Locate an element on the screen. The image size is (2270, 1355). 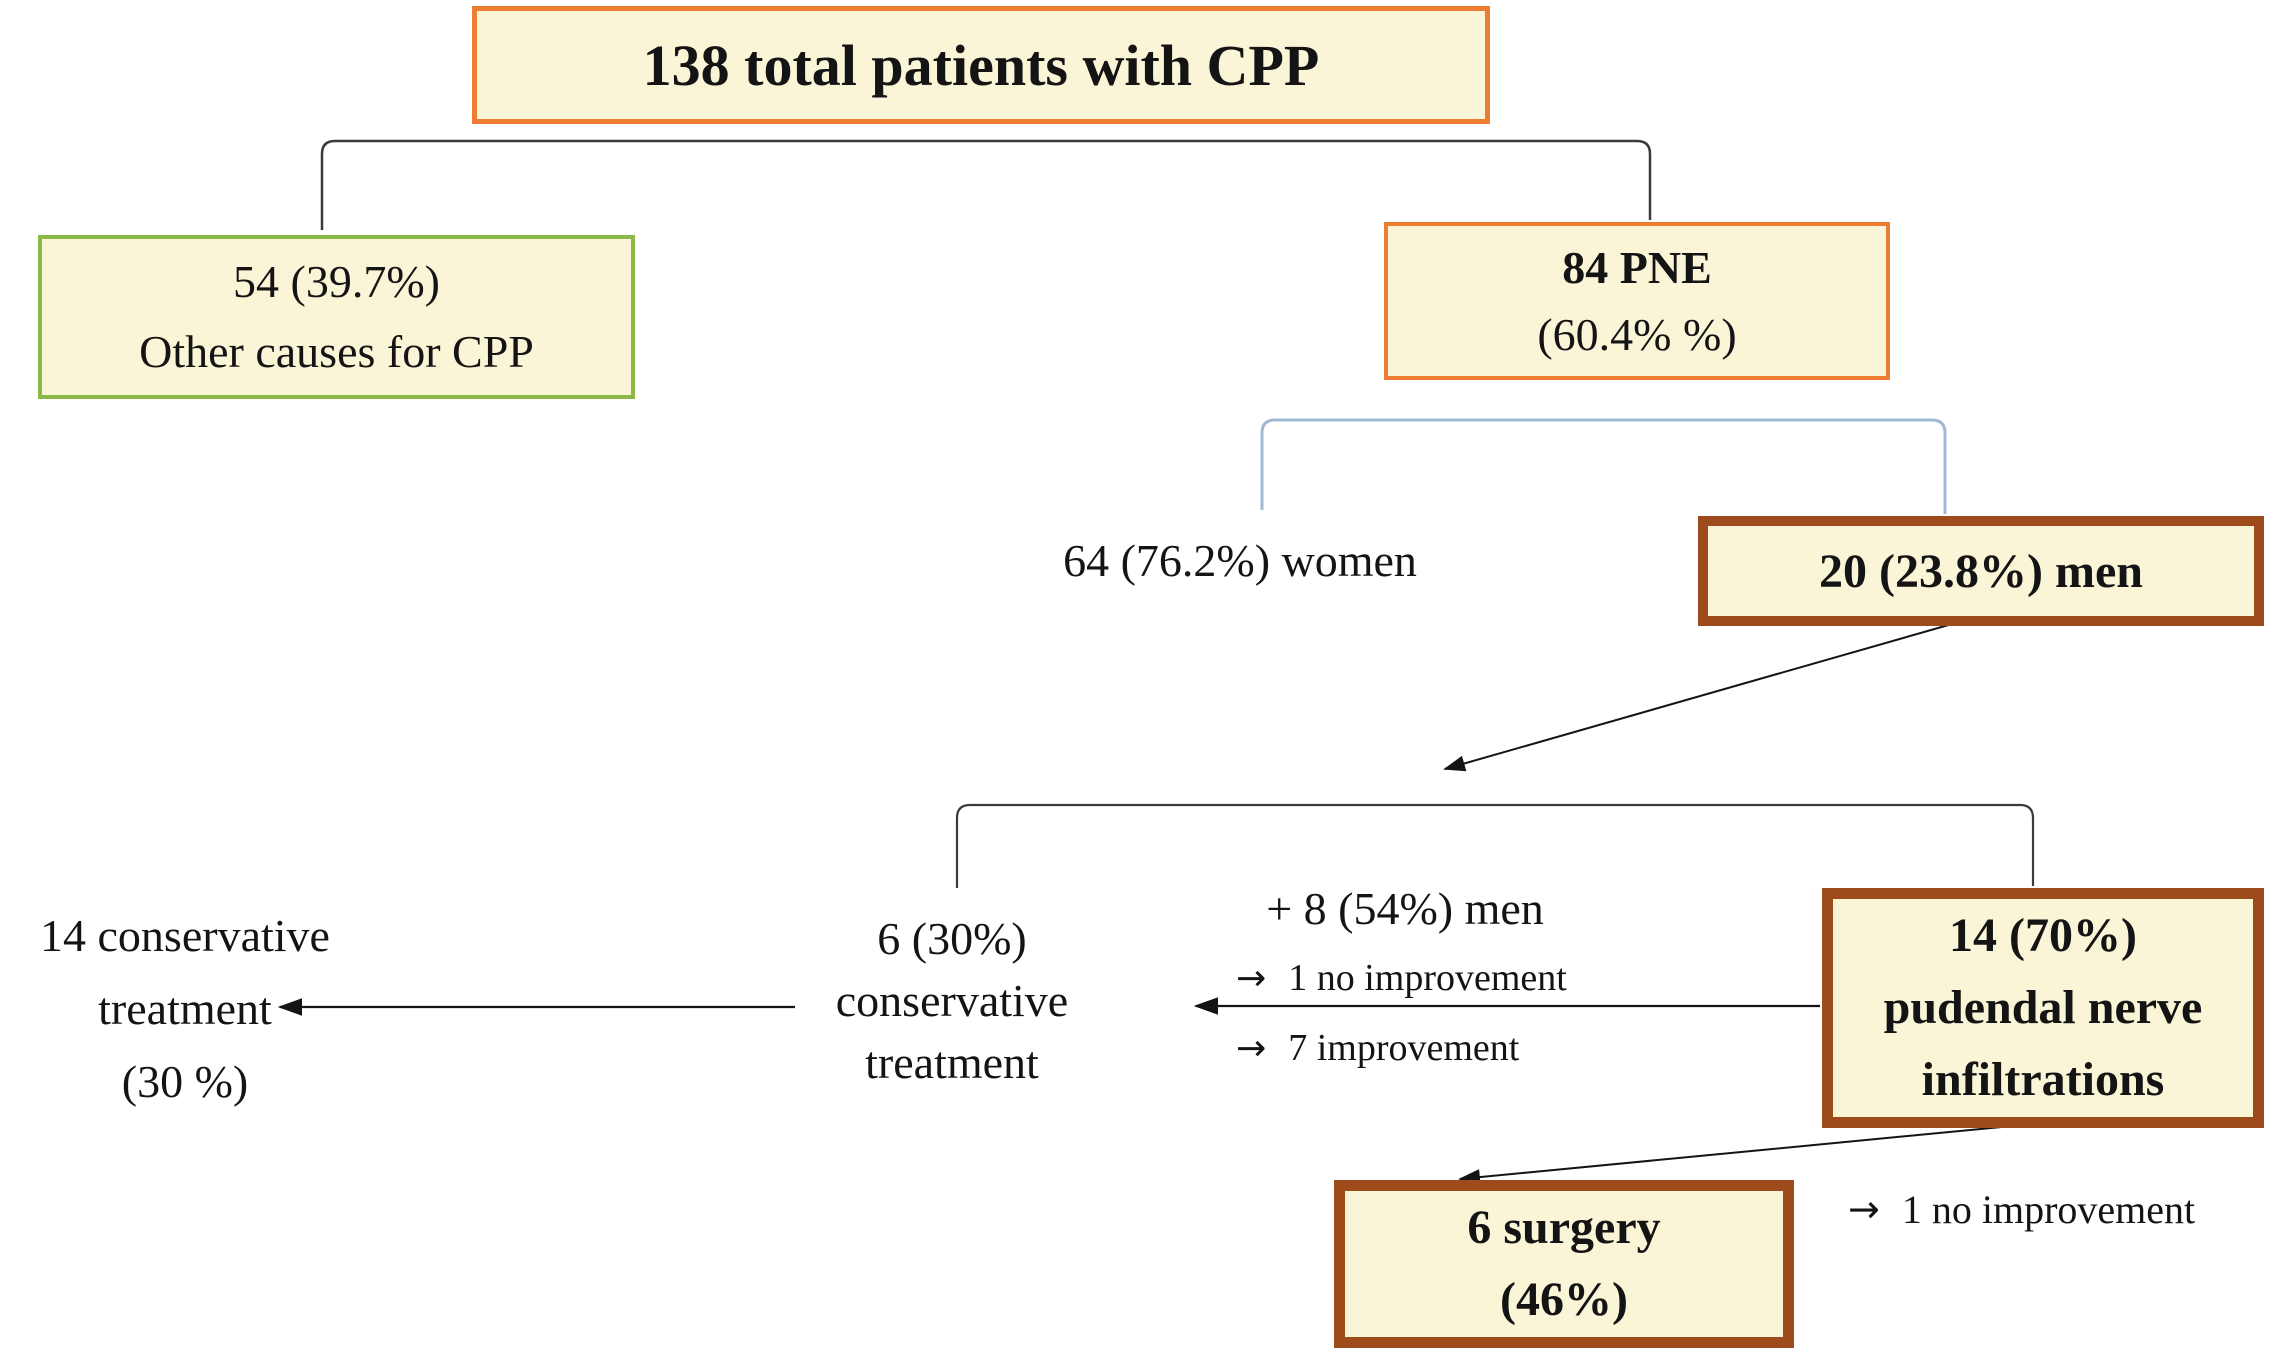
men-text: 20 (23.8%) men is located at coordinates (1981, 571).